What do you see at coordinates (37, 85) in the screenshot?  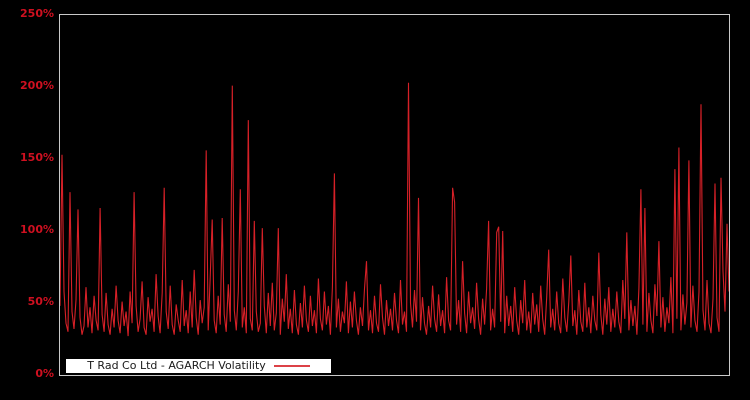 I see `y-tick-label-200: 200%` at bounding box center [37, 85].